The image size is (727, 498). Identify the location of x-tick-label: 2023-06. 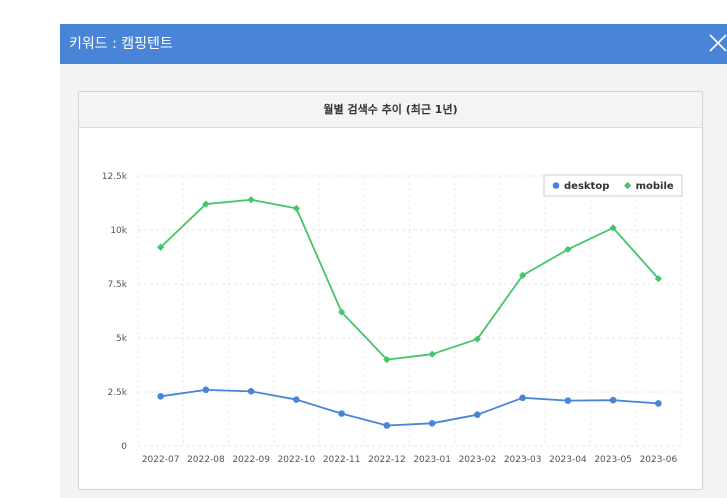
(659, 460).